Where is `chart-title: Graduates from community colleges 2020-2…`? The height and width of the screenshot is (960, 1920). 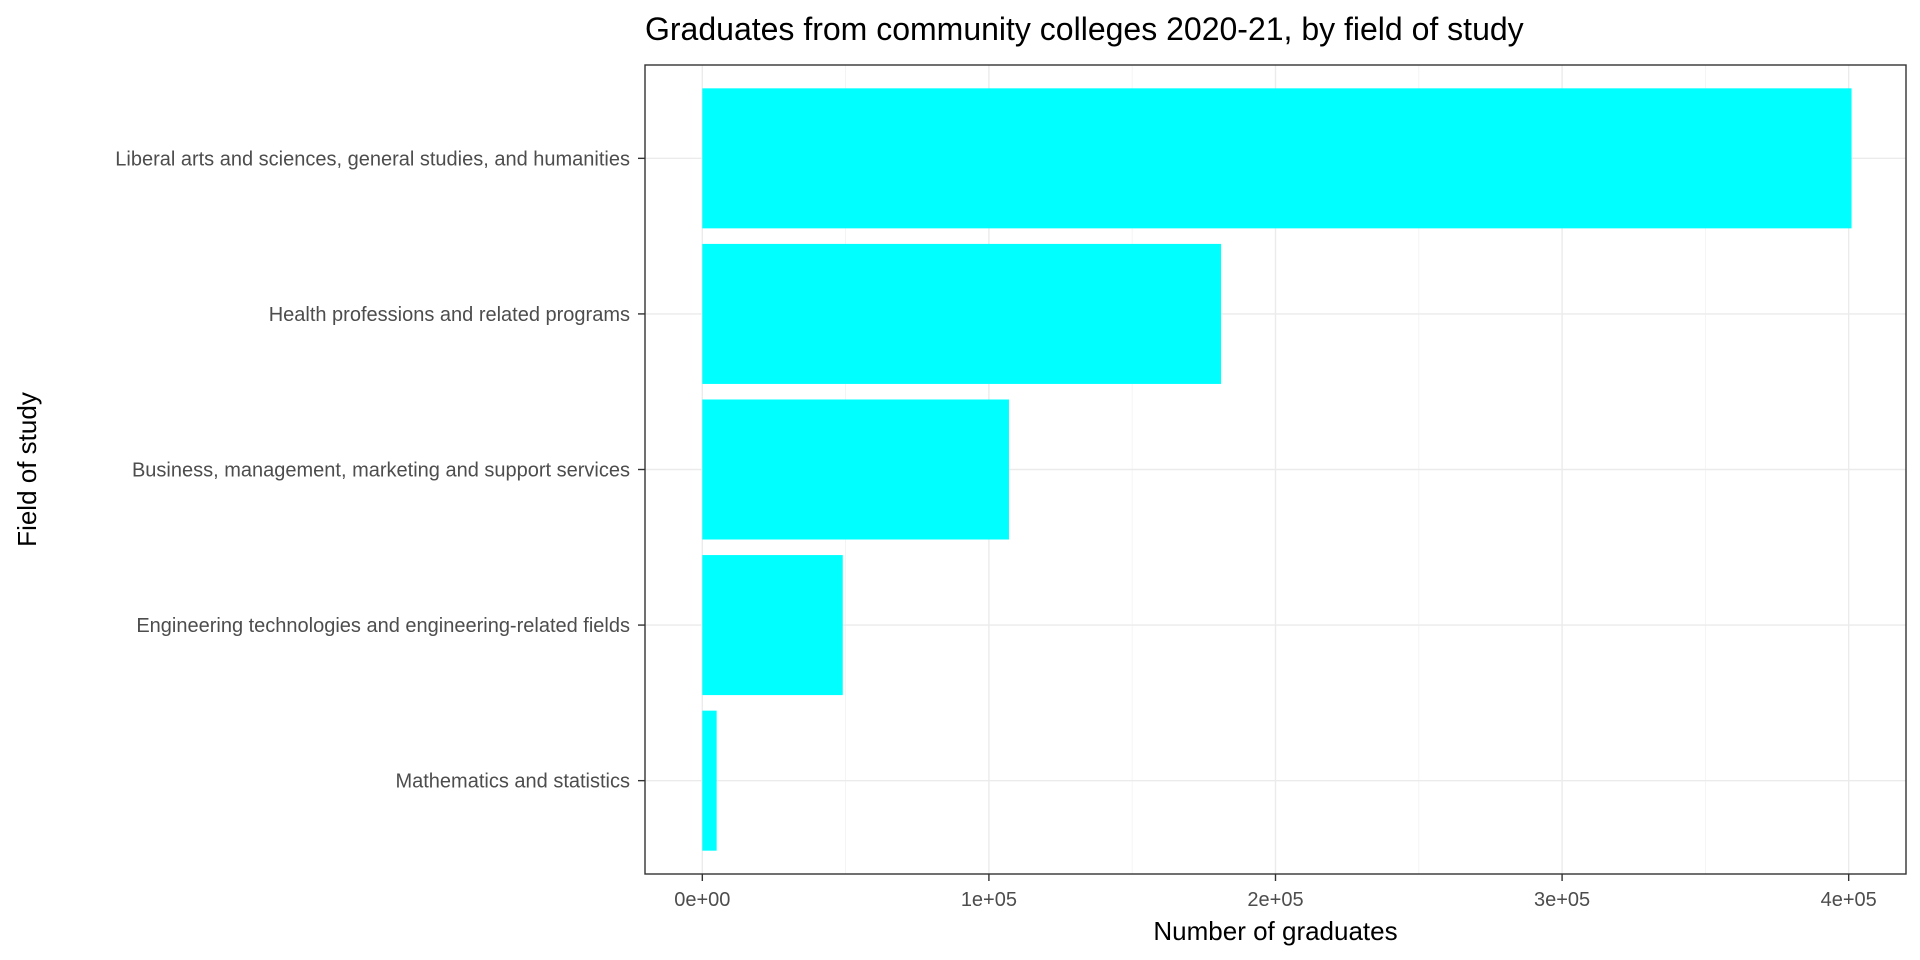
chart-title: Graduates from community colleges 2020-2… is located at coordinates (1084, 29).